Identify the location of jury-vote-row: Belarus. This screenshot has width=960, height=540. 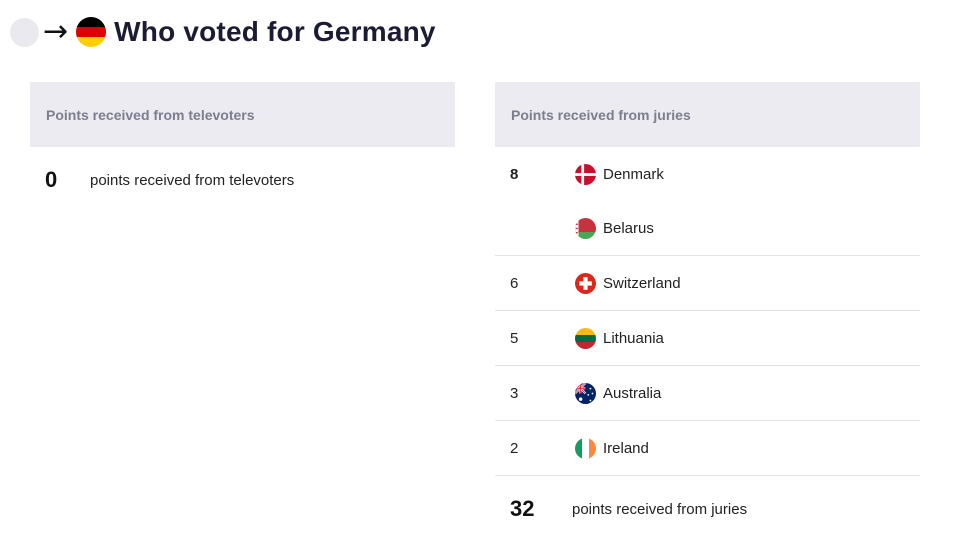
(707, 228).